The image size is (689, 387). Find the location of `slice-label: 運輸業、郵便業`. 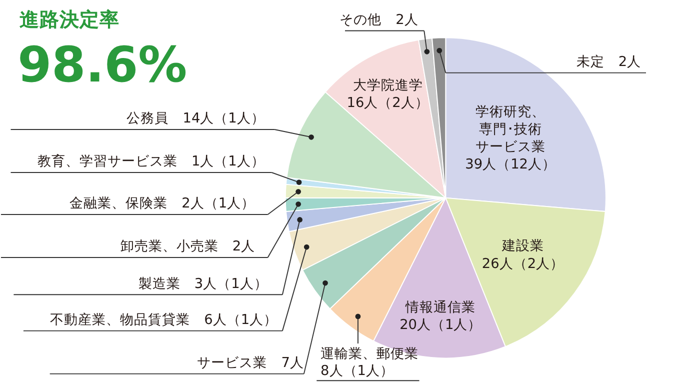

slice-label: 運輸業、郵便業 is located at coordinates (369, 354).